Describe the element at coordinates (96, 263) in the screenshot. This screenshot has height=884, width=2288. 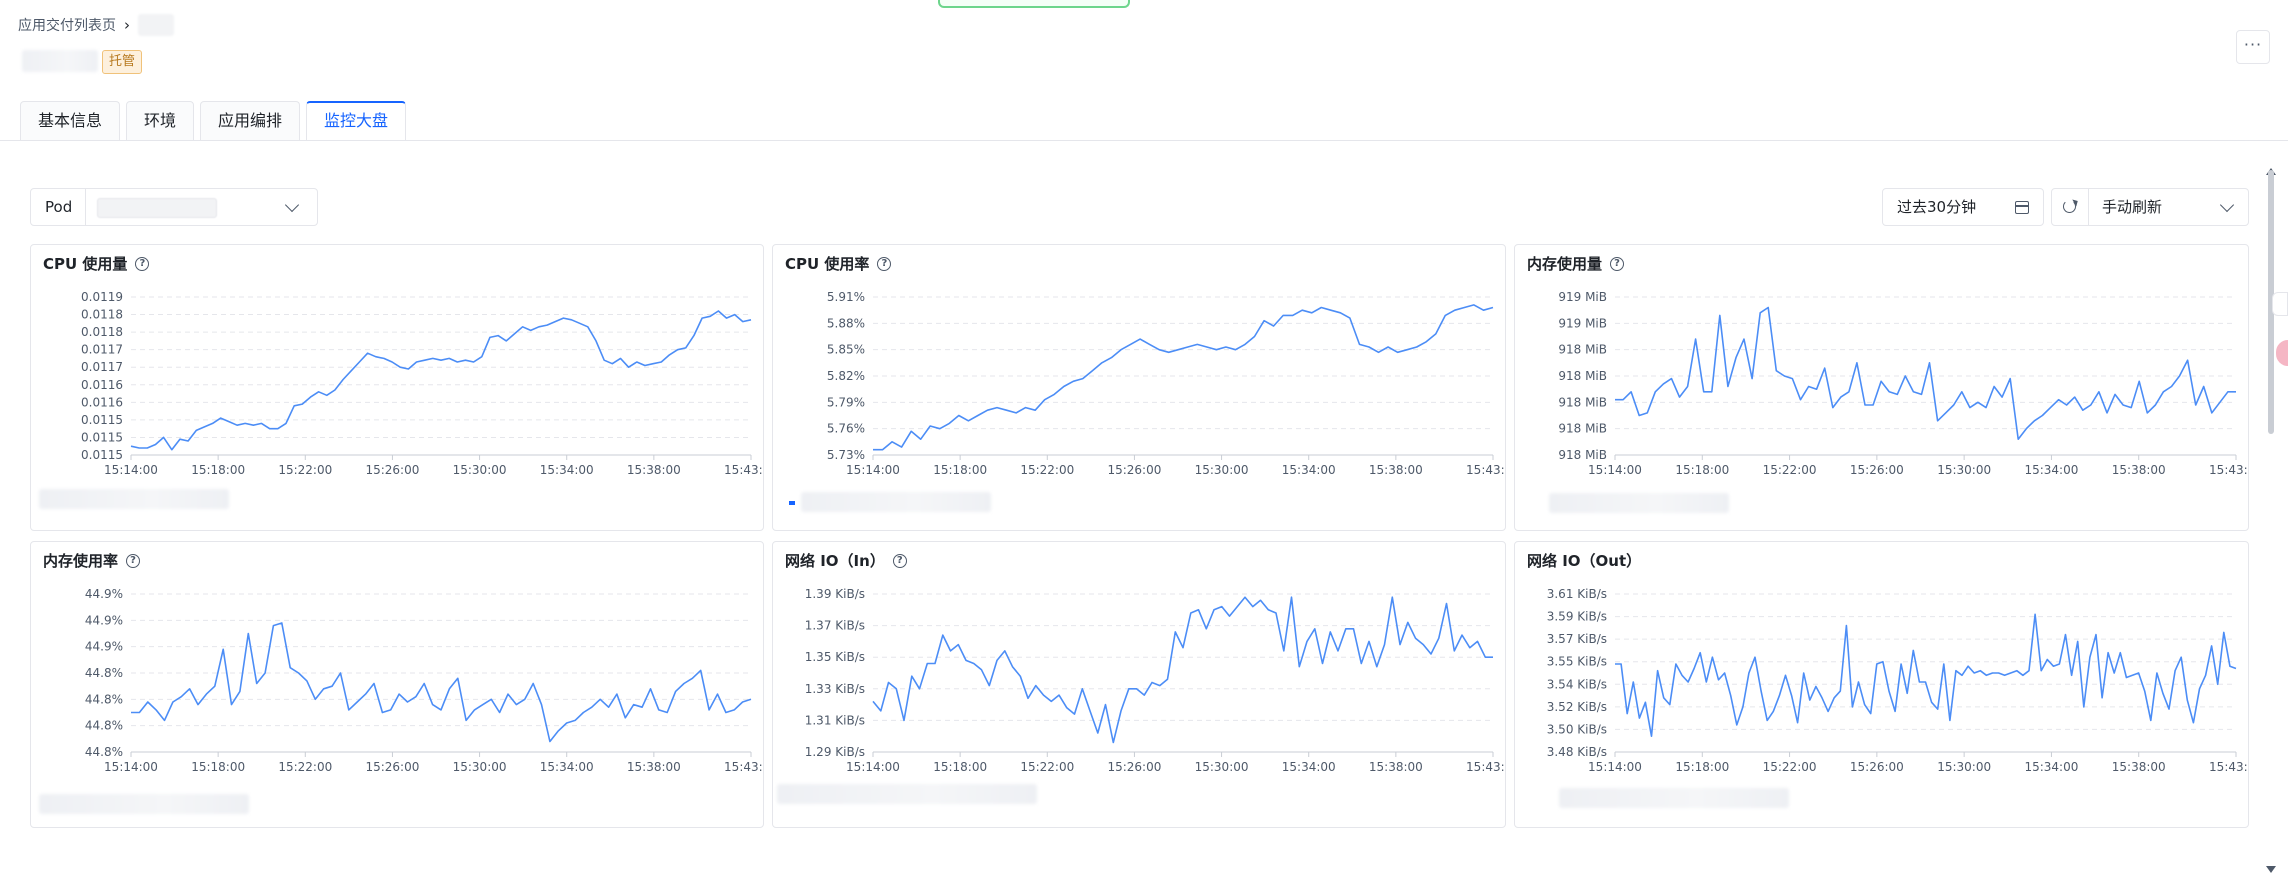
I see `panel-title: CPU 使用量 ?` at that location.